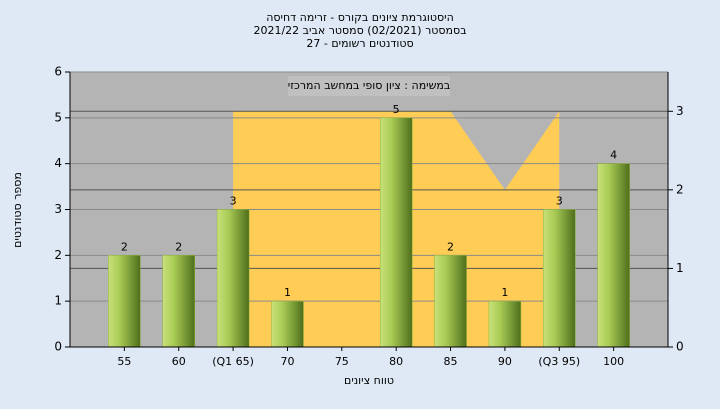  Describe the element at coordinates (451, 361) in the screenshot. I see `x-tick-label: 85` at that location.